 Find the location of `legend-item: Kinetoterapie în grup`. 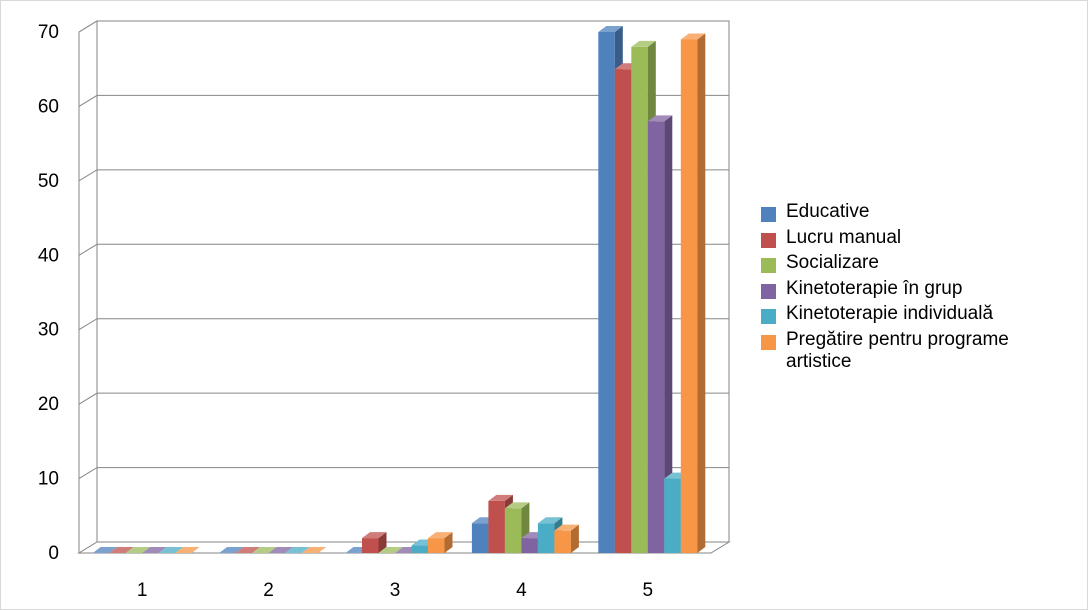

legend-item: Kinetoterapie în grup is located at coordinates (921, 289).